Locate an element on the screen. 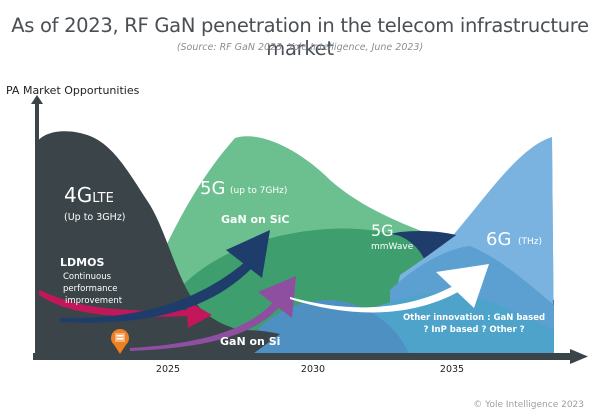  arrow-other-shaft is located at coordinates (374, 299).